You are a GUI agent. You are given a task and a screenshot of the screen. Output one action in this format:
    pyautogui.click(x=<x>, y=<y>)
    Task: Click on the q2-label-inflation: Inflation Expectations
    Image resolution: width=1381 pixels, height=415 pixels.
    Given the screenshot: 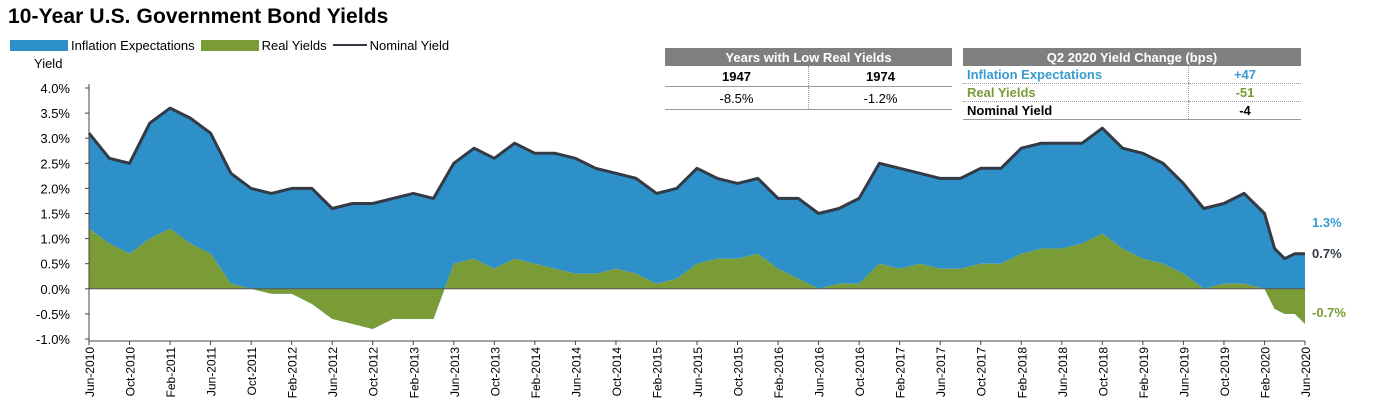 What is the action you would take?
    pyautogui.click(x=1076, y=75)
    